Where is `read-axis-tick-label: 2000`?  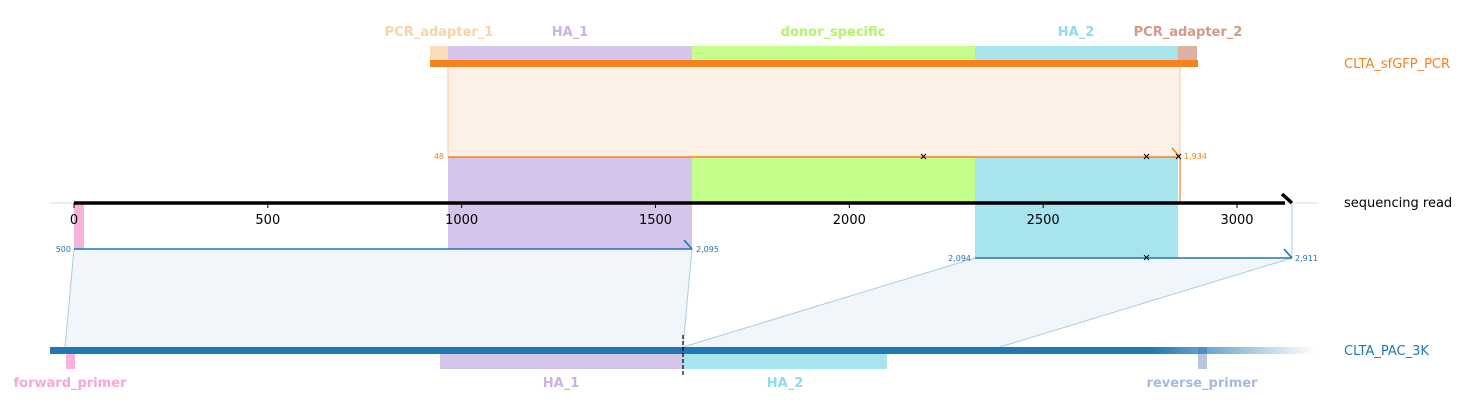
read-axis-tick-label: 2000 is located at coordinates (849, 220).